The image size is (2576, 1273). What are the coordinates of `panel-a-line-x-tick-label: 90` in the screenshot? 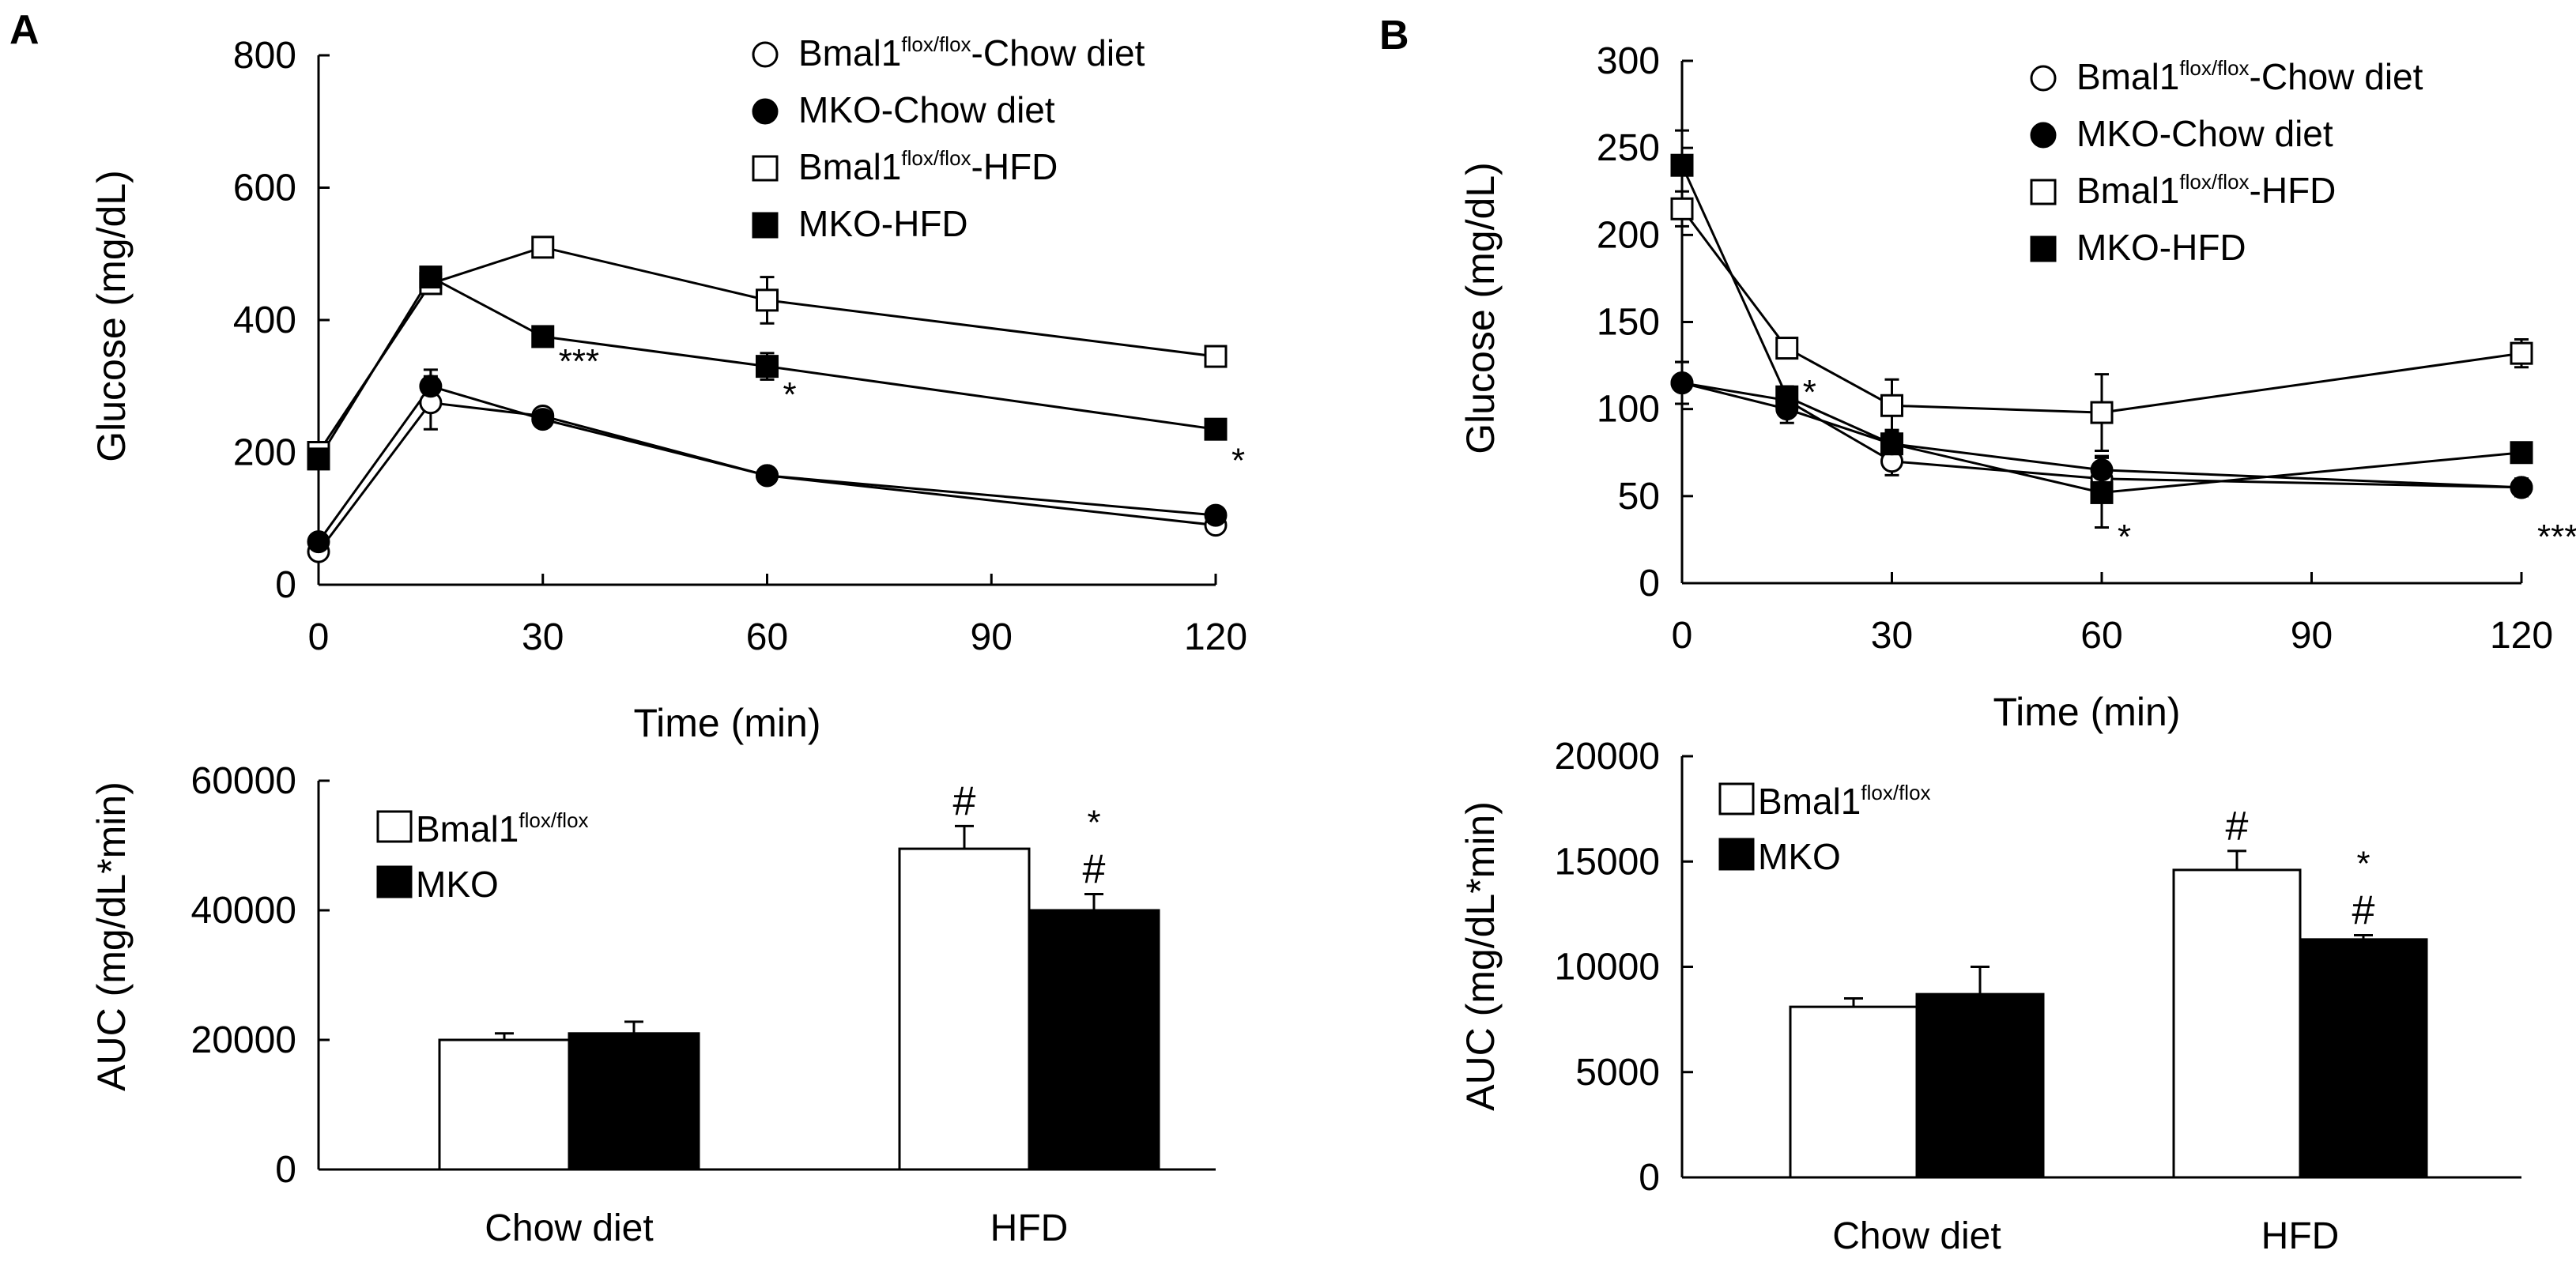 It's located at (992, 637).